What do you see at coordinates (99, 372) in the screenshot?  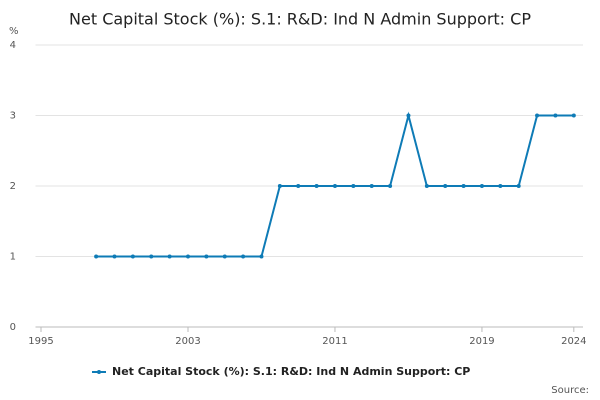 I see `legend-marker` at bounding box center [99, 372].